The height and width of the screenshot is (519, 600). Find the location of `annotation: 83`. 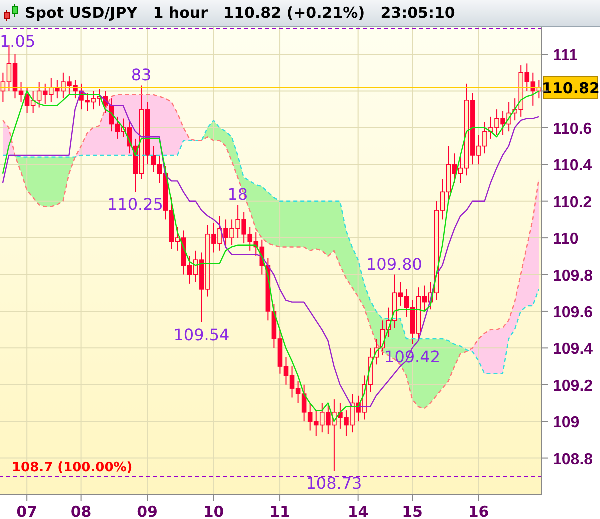

annotation: 83 is located at coordinates (141, 75).